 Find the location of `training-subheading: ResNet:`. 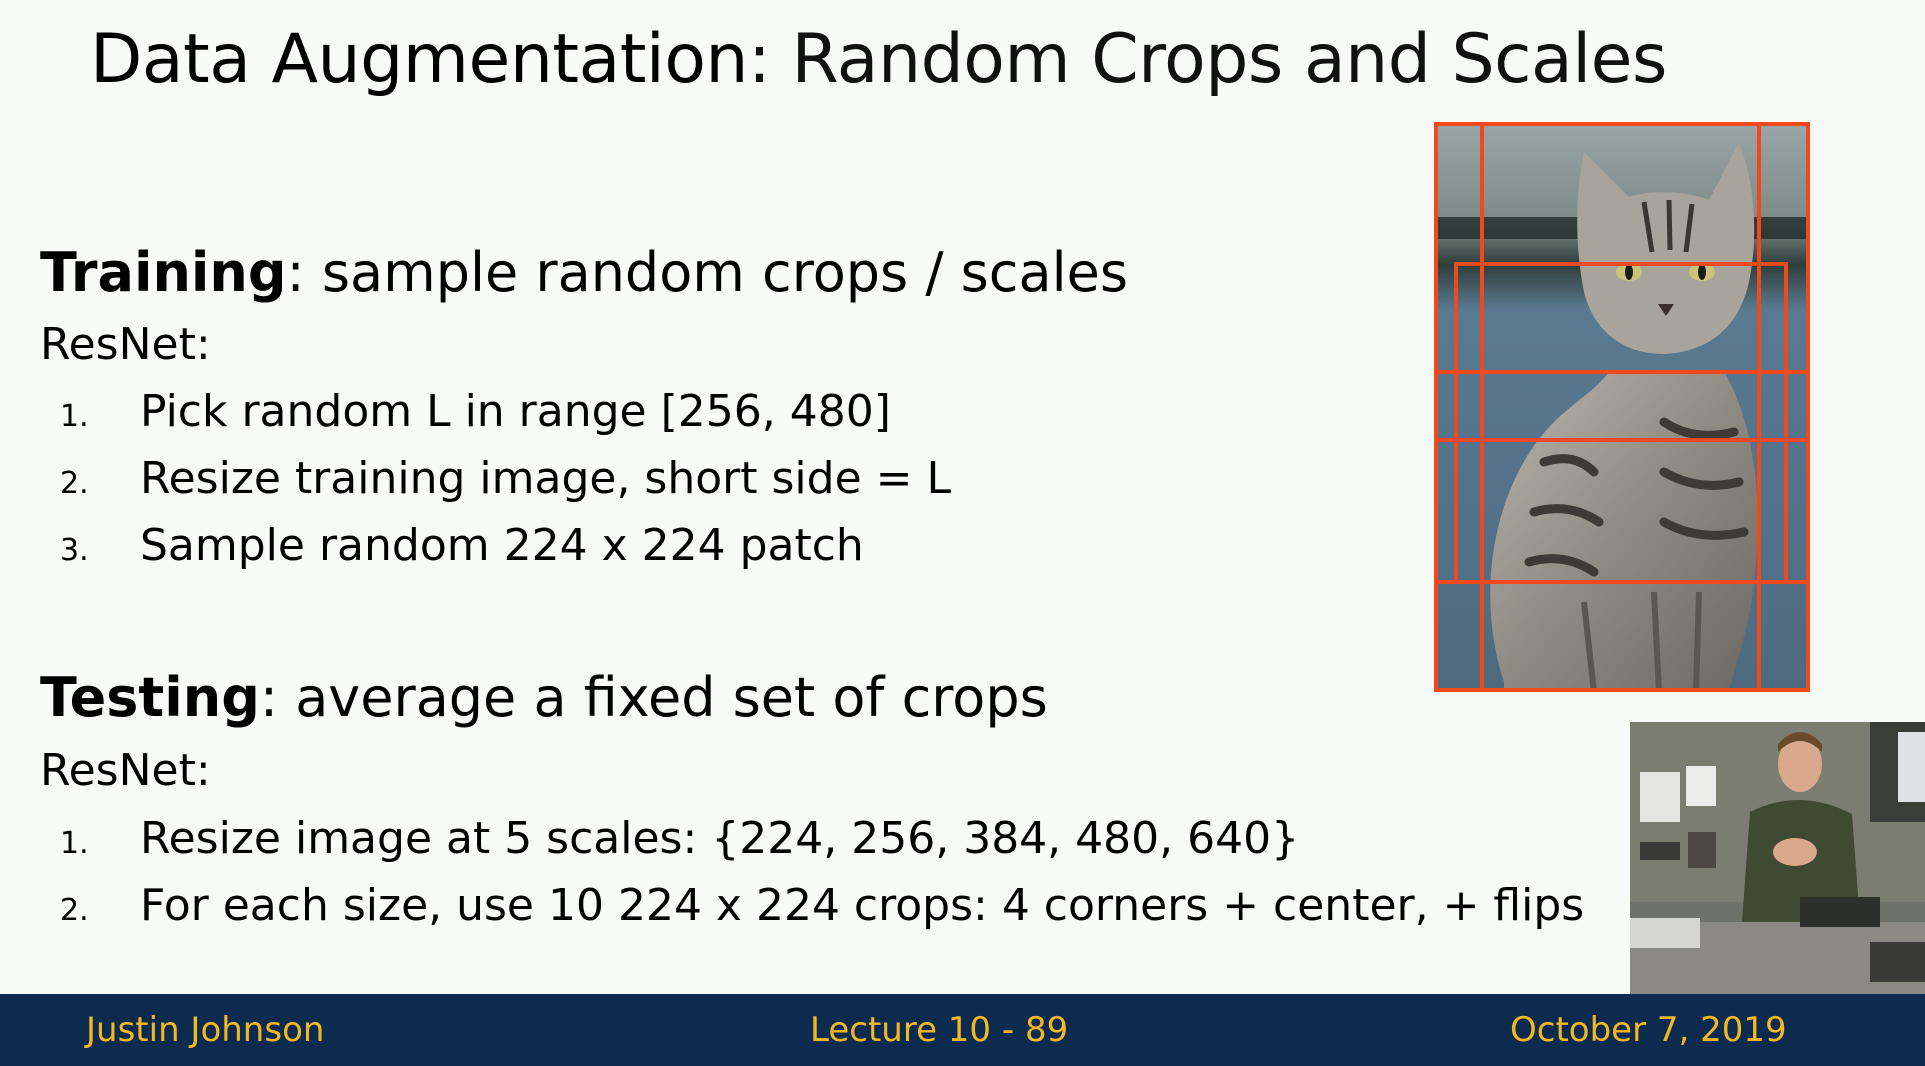

training-subheading: ResNet: is located at coordinates (125, 344).